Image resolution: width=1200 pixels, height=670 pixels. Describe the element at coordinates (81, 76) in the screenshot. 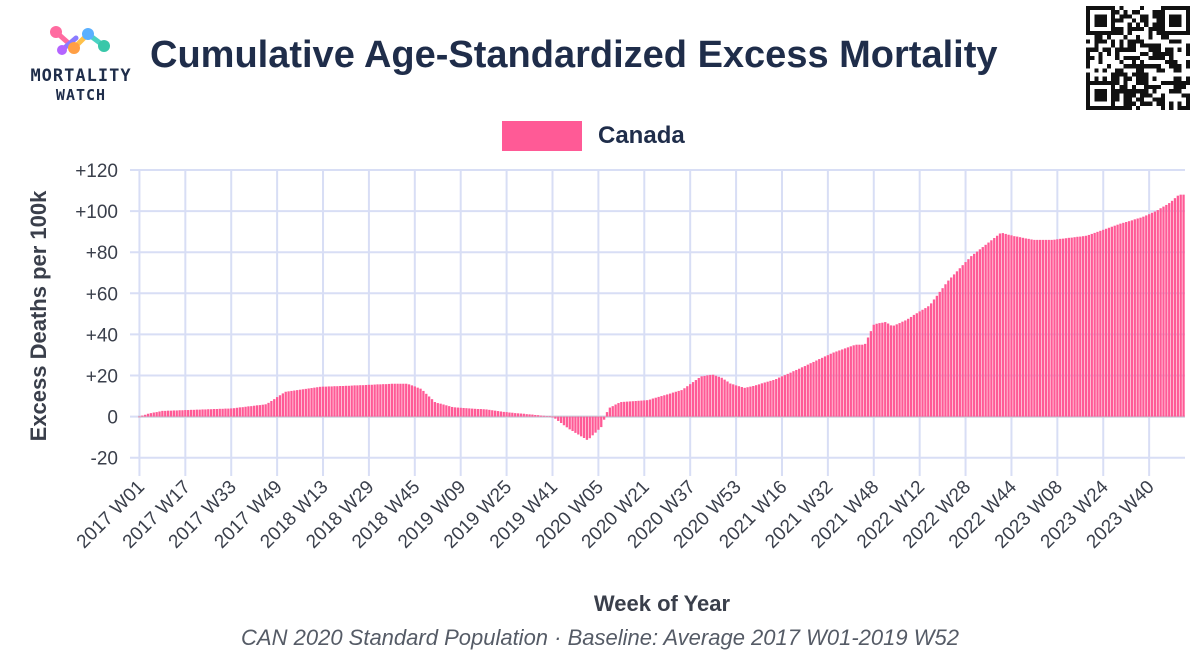

I see `logo-text-line1: MORTALITY` at that location.